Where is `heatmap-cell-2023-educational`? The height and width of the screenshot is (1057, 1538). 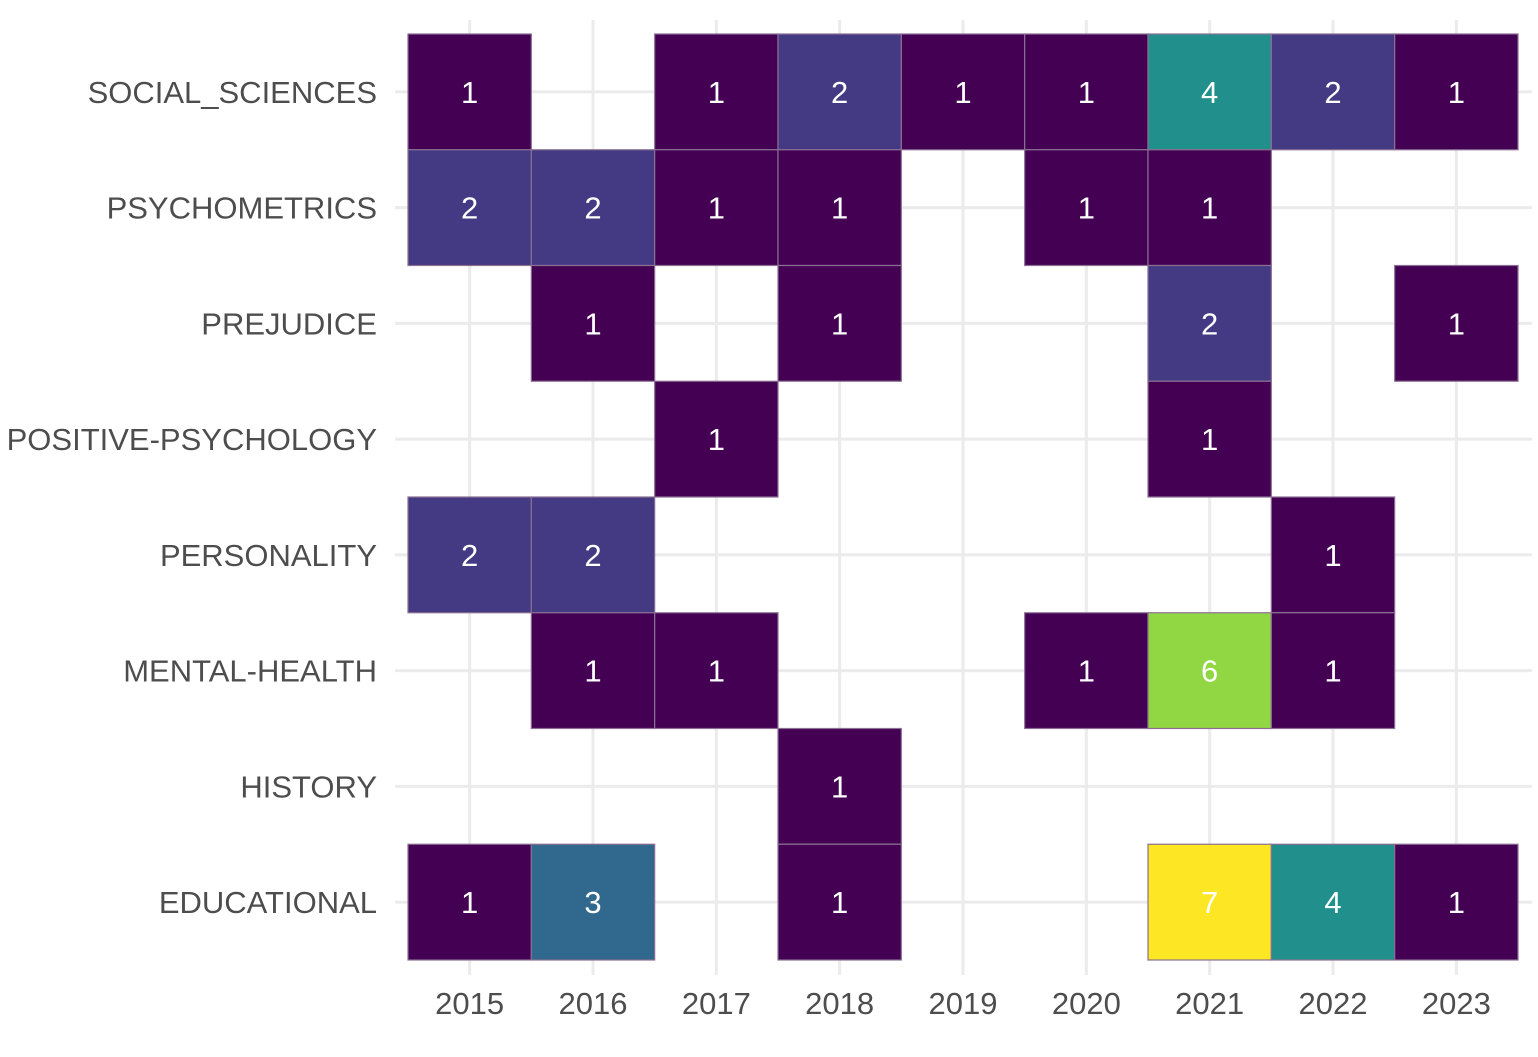
heatmap-cell-2023-educational is located at coordinates (1456, 902).